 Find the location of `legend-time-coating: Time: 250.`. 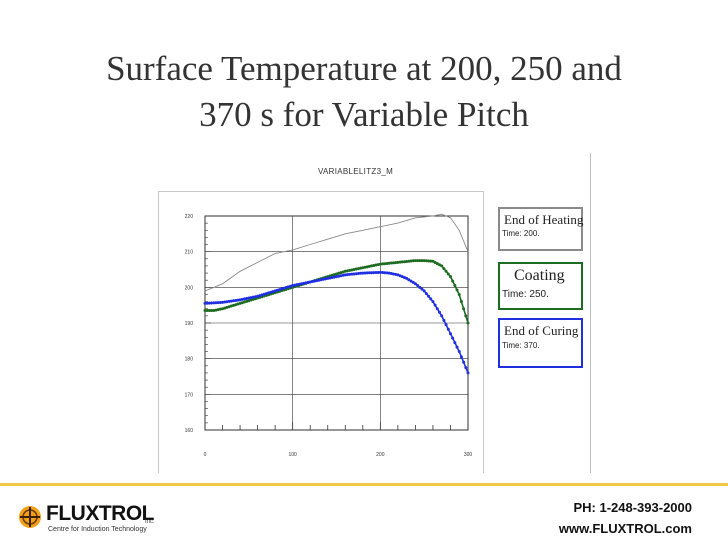

legend-time-coating: Time: 250. is located at coordinates (525, 294).